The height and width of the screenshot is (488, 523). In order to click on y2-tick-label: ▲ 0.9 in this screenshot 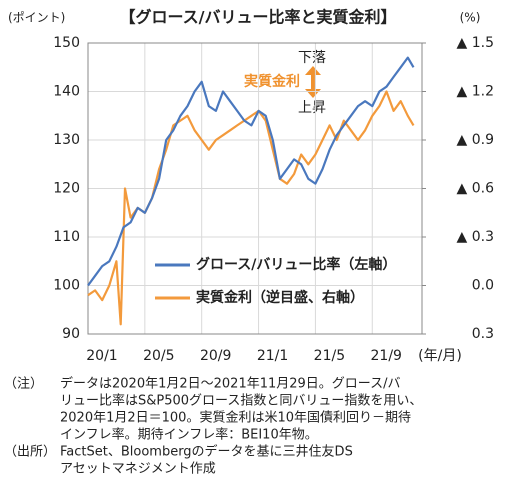, I will do `click(475, 140)`.